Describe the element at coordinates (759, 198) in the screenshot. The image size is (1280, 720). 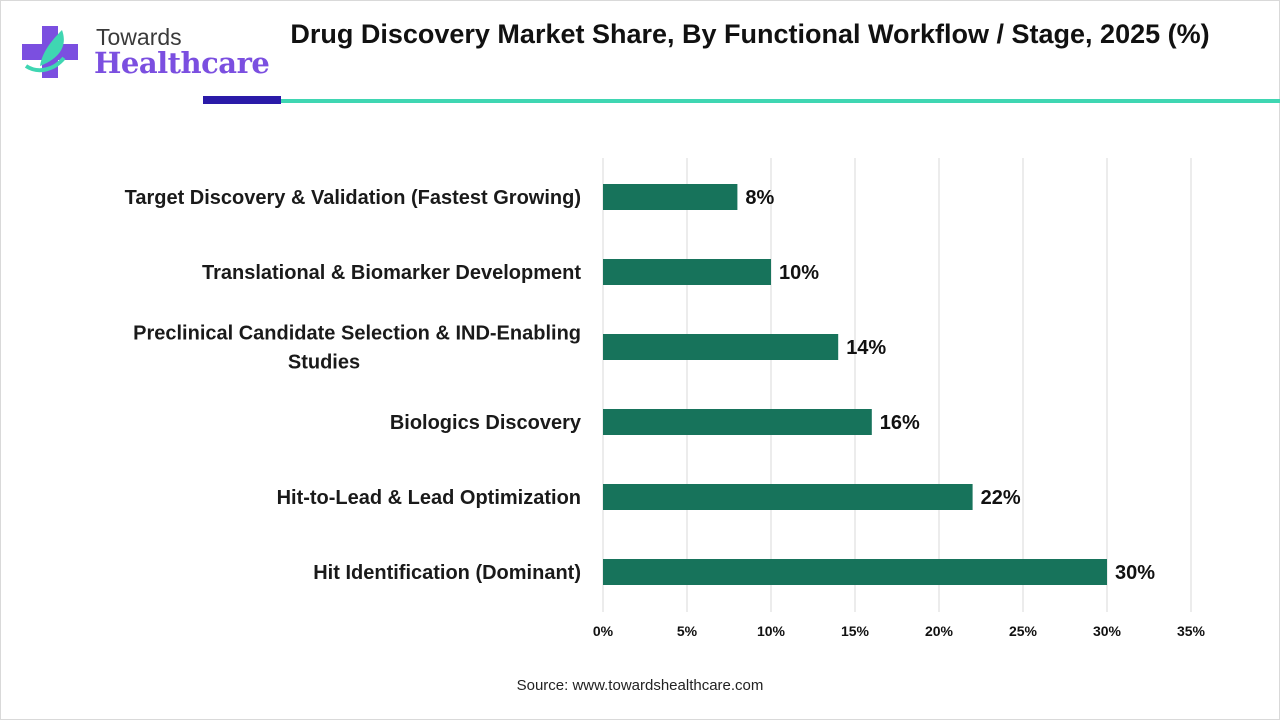
I see `data-label: 8%` at that location.